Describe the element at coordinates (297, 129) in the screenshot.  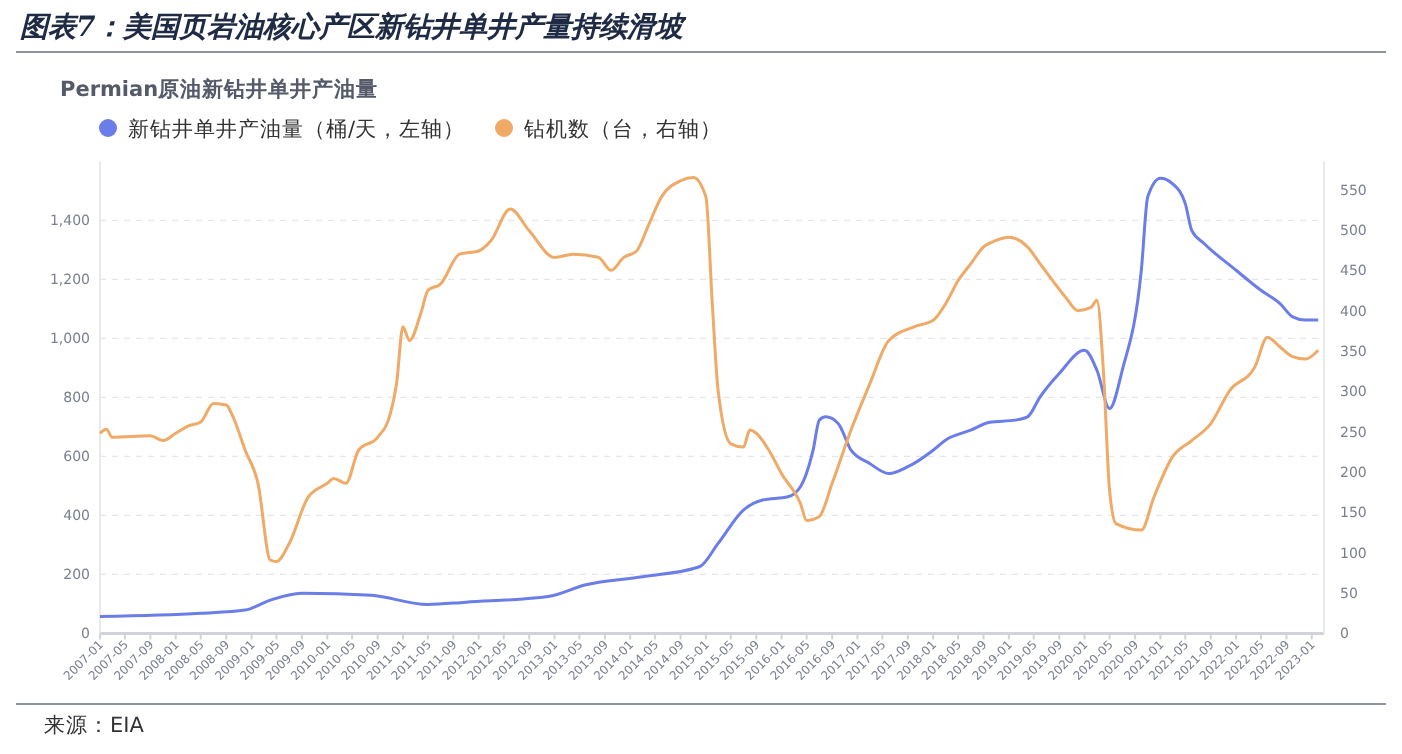
I see `legend-label: 新钻井单井产油量（桶/天，左轴）` at that location.